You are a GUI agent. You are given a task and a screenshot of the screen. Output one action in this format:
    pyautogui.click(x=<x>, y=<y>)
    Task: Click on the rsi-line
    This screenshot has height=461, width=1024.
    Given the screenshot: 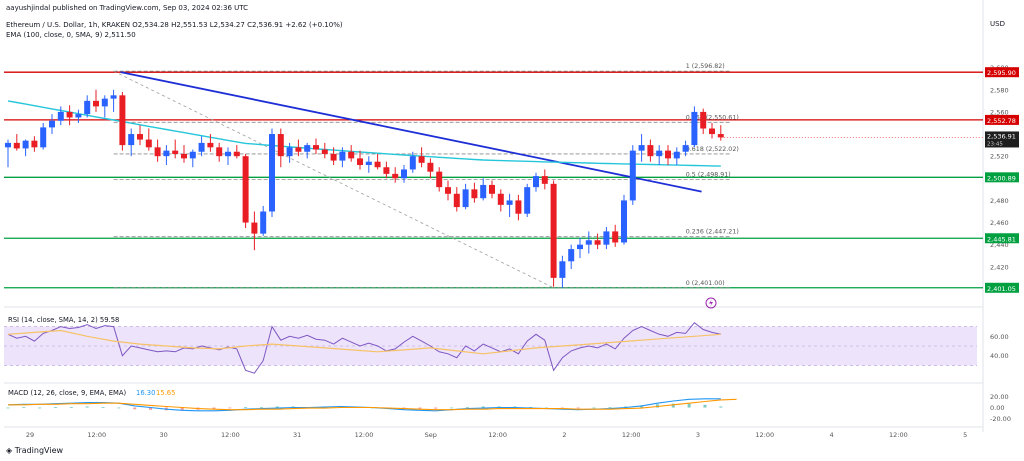 What is the action you would take?
    pyautogui.click(x=364, y=348)
    